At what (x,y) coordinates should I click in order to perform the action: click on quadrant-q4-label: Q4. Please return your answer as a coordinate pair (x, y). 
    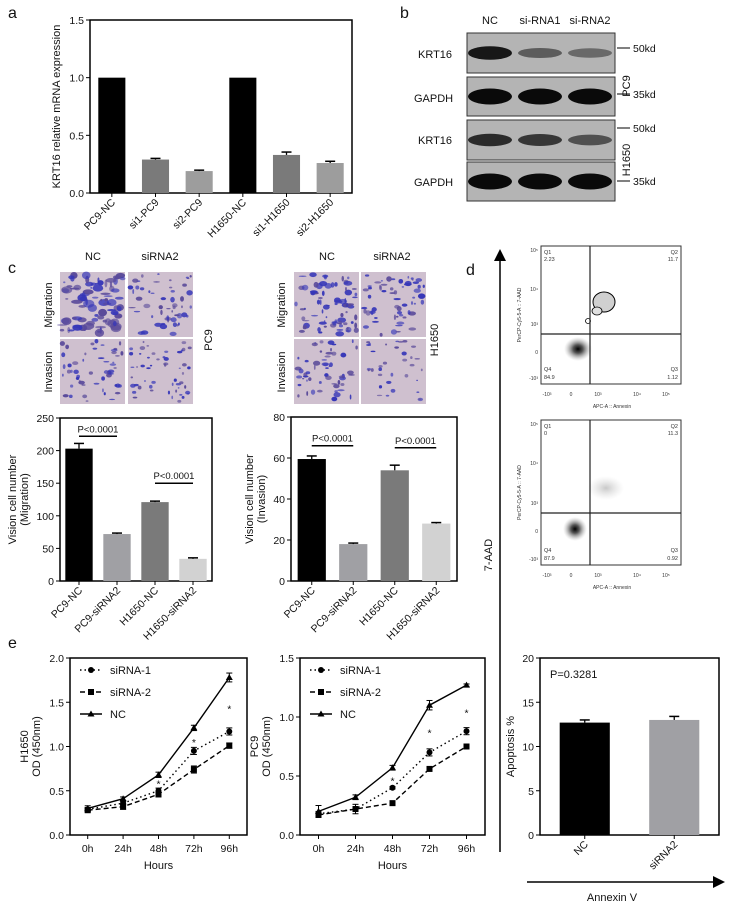
    Looking at the image, I should click on (547, 370).